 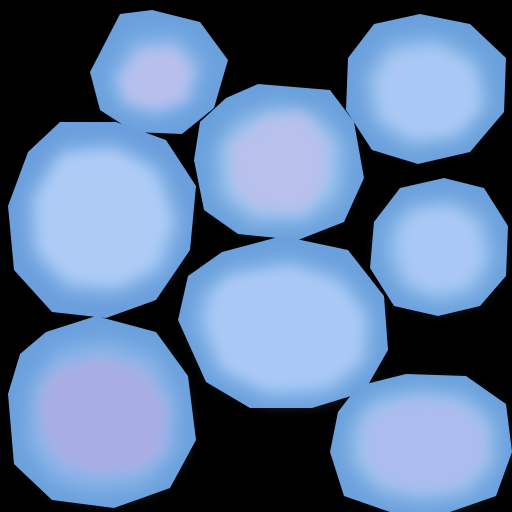 I want to click on blob-left-large, so click(x=102, y=220).